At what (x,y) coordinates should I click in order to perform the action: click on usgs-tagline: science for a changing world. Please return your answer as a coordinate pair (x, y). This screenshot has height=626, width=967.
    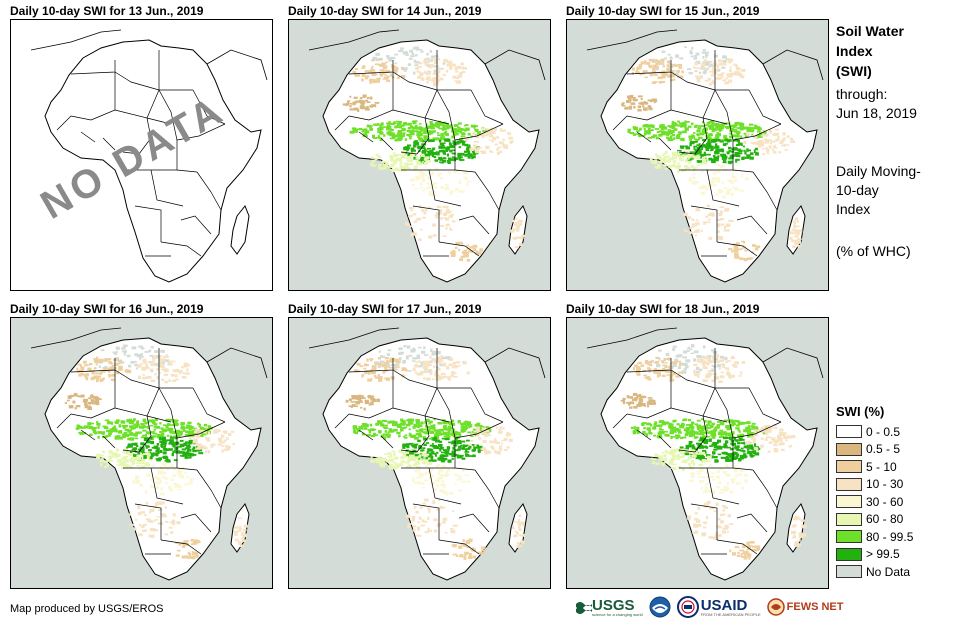
    Looking at the image, I should click on (617, 614).